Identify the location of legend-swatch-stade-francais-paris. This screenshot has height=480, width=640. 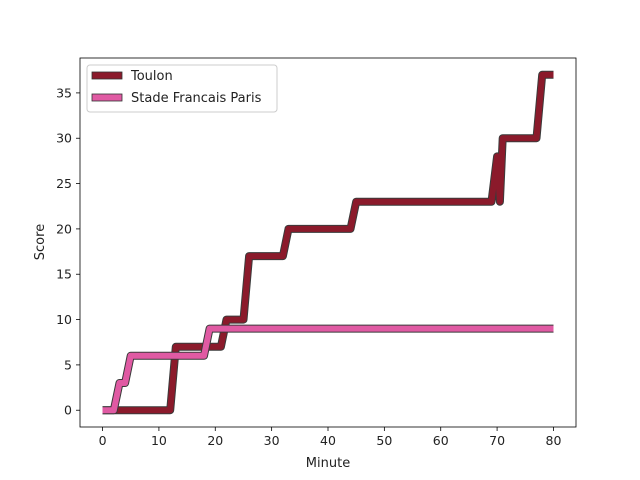
(107, 97).